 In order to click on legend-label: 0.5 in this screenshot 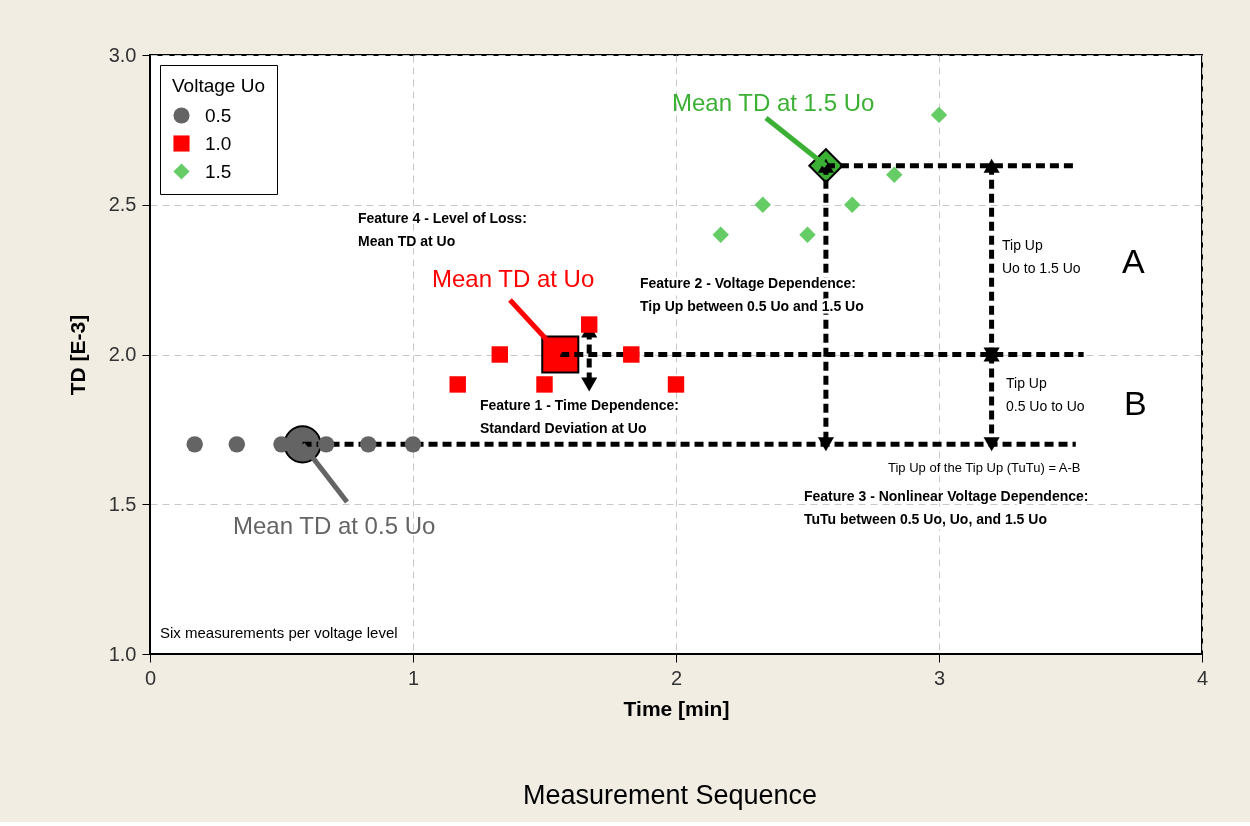, I will do `click(218, 115)`.